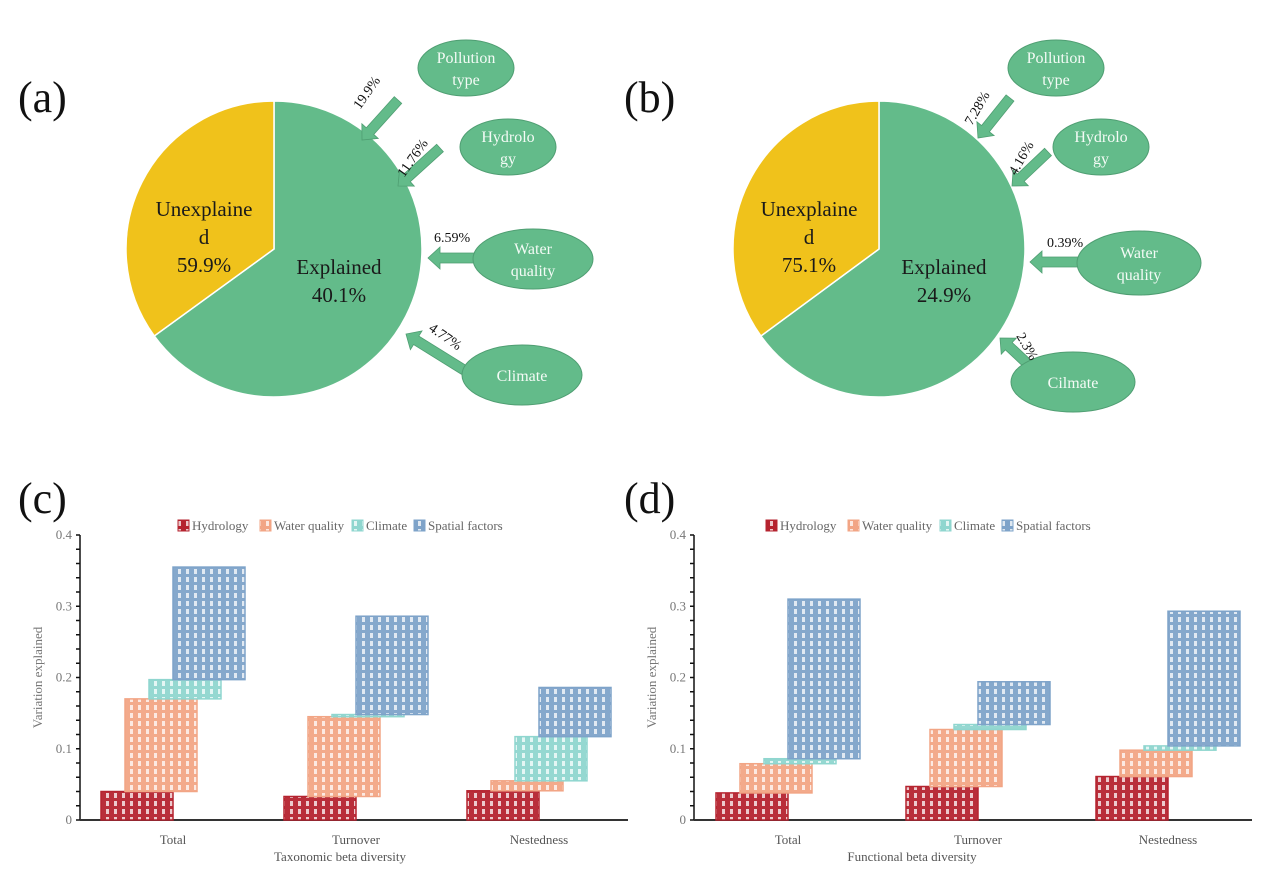 This screenshot has width=1280, height=880. What do you see at coordinates (185, 689) in the screenshot?
I see `bar-climate` at bounding box center [185, 689].